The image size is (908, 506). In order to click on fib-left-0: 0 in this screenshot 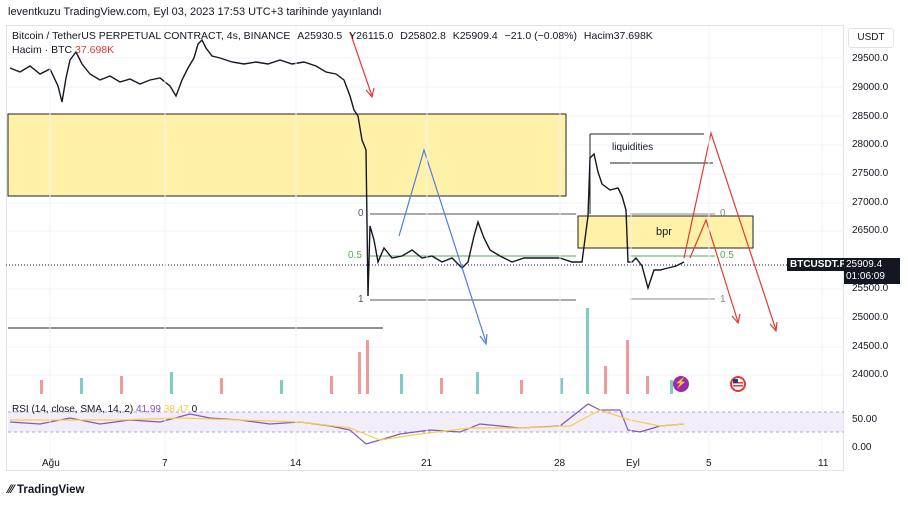, I will do `click(361, 213)`.